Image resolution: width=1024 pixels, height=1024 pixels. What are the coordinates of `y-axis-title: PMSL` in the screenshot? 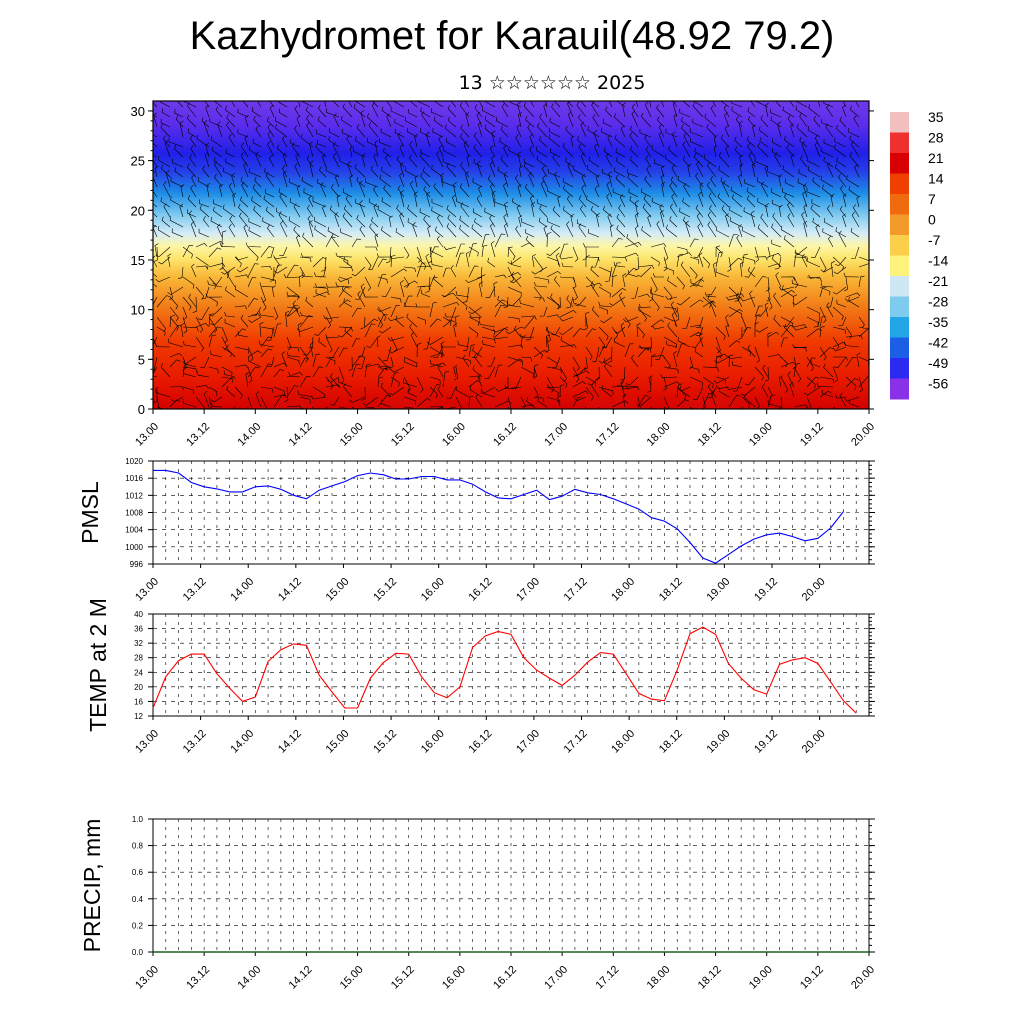 It's located at (90, 512).